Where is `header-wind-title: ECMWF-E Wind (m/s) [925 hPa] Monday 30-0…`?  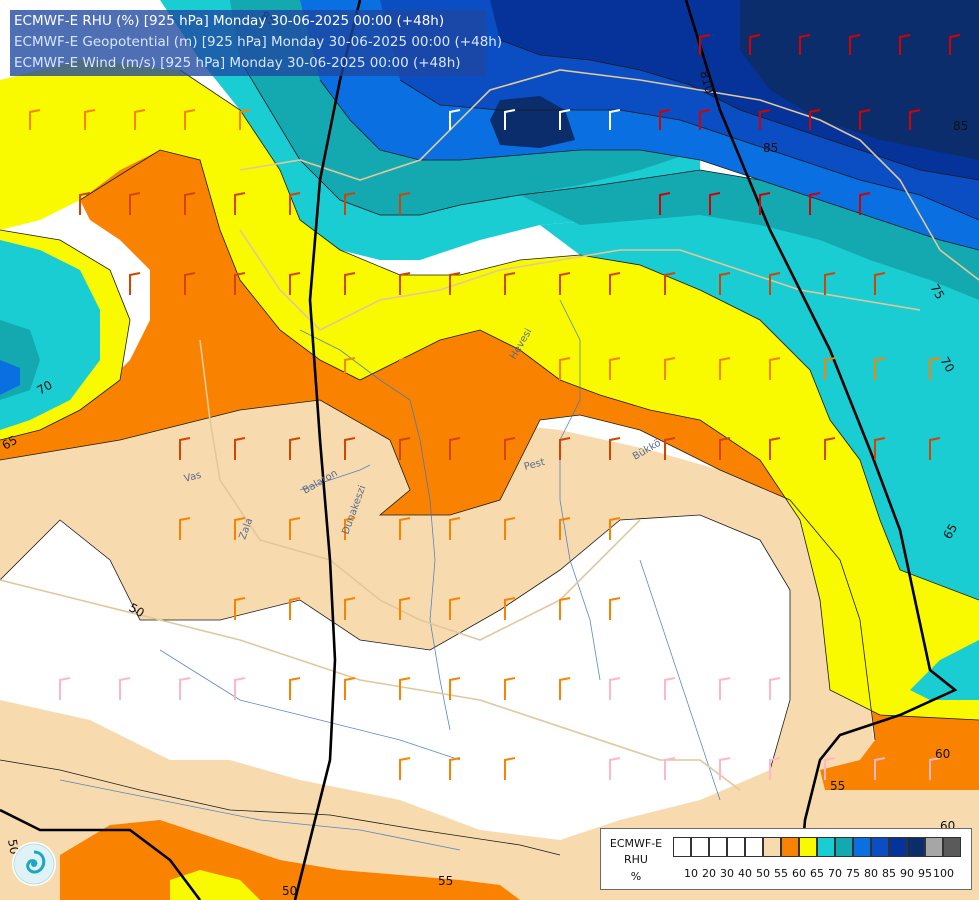
header-wind-title: ECMWF-E Wind (m/s) [925 hPa] Monday 30-0… is located at coordinates (237, 63).